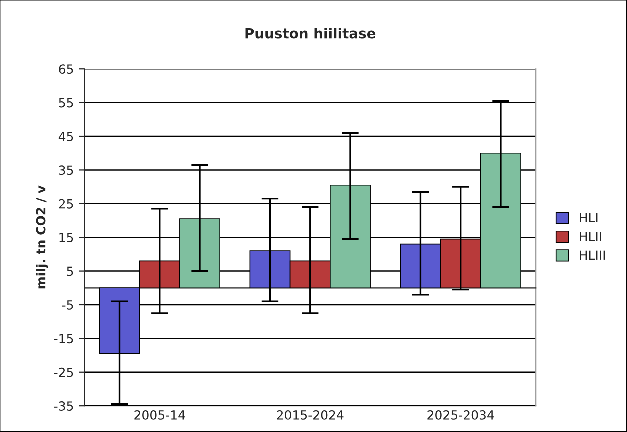 This screenshot has width=627, height=432. What do you see at coordinates (66, 171) in the screenshot?
I see `y-tick-label: 35` at bounding box center [66, 171].